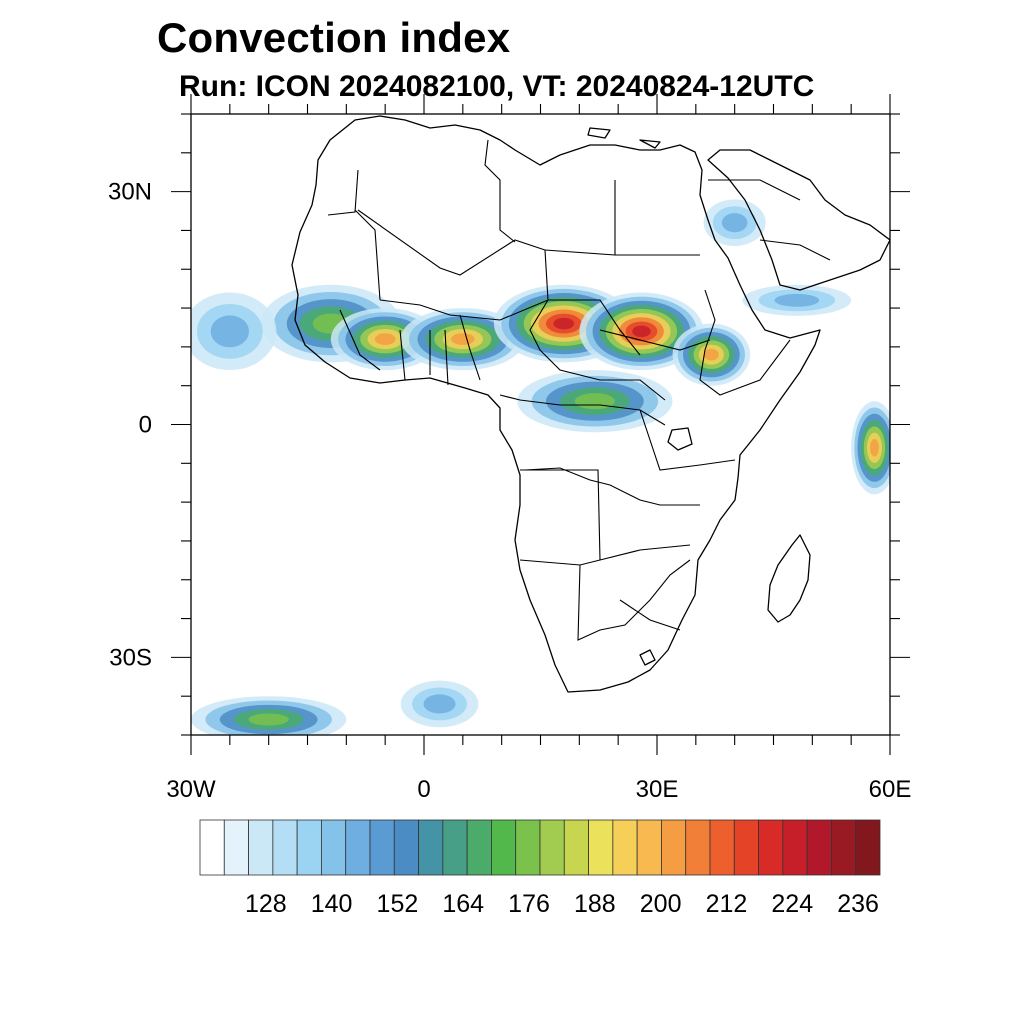 The width and height of the screenshot is (1024, 1024). What do you see at coordinates (727, 904) in the screenshot?
I see `colorbar-label: 212` at bounding box center [727, 904].